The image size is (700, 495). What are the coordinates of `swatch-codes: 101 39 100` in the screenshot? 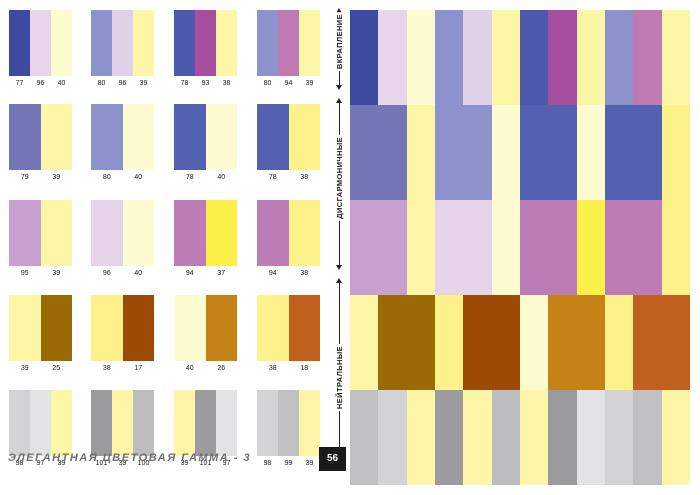 It's located at (122, 464).